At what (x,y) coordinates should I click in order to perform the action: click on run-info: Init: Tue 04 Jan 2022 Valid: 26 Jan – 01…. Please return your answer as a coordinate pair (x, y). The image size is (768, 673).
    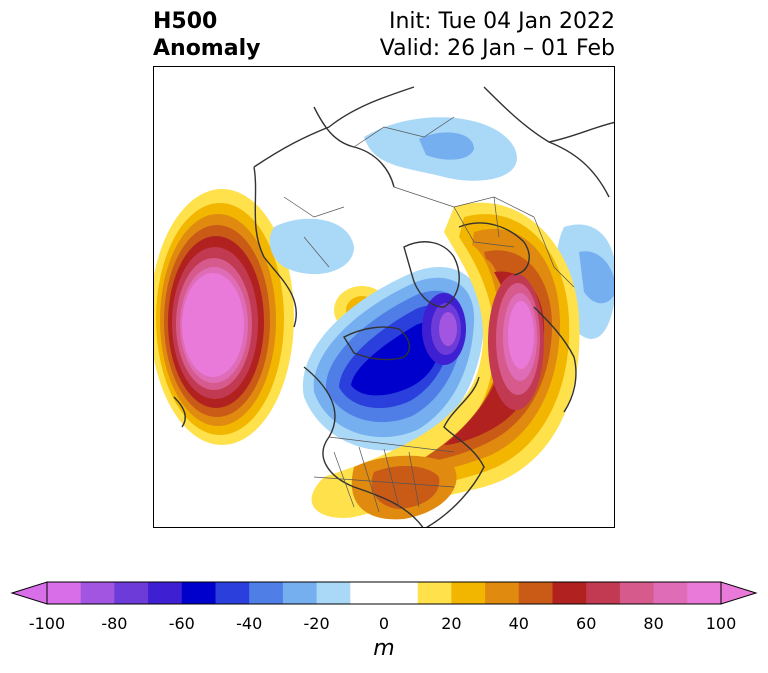
    Looking at the image, I should click on (497, 35).